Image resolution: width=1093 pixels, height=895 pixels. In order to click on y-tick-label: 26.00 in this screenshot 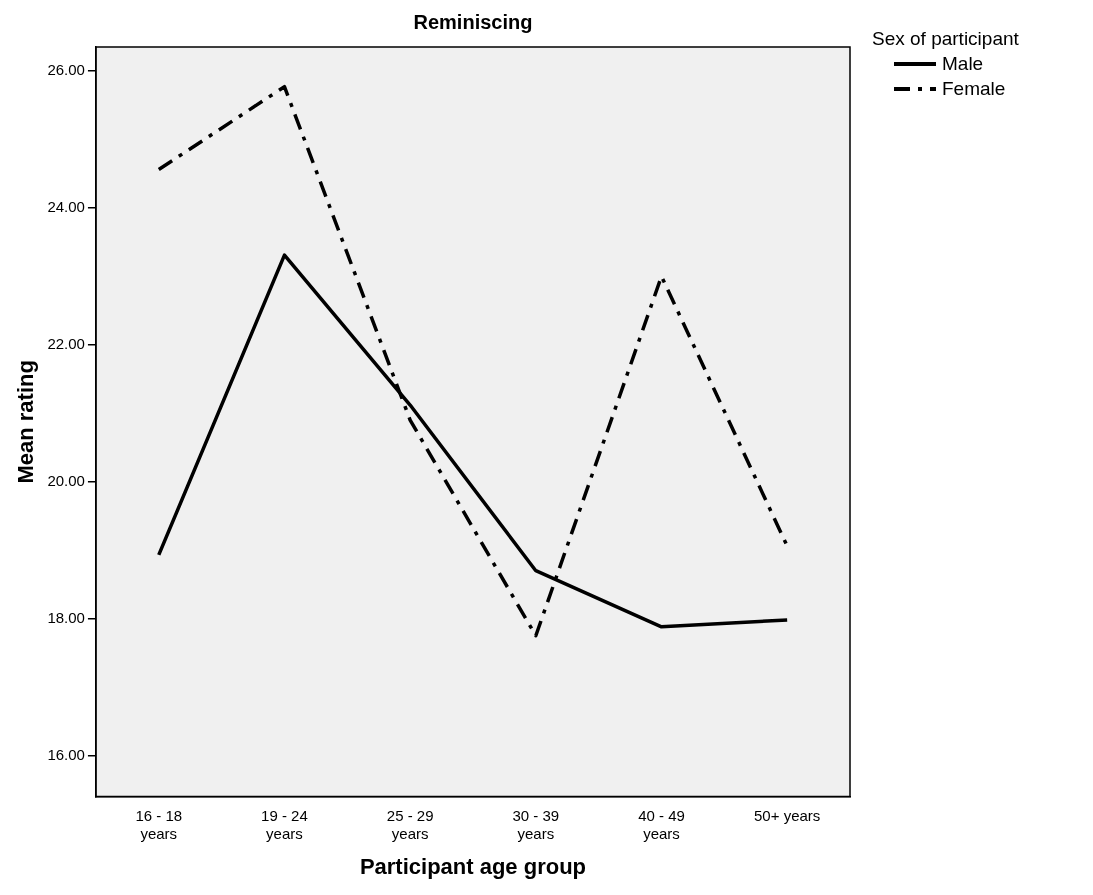, I will do `click(66, 70)`.